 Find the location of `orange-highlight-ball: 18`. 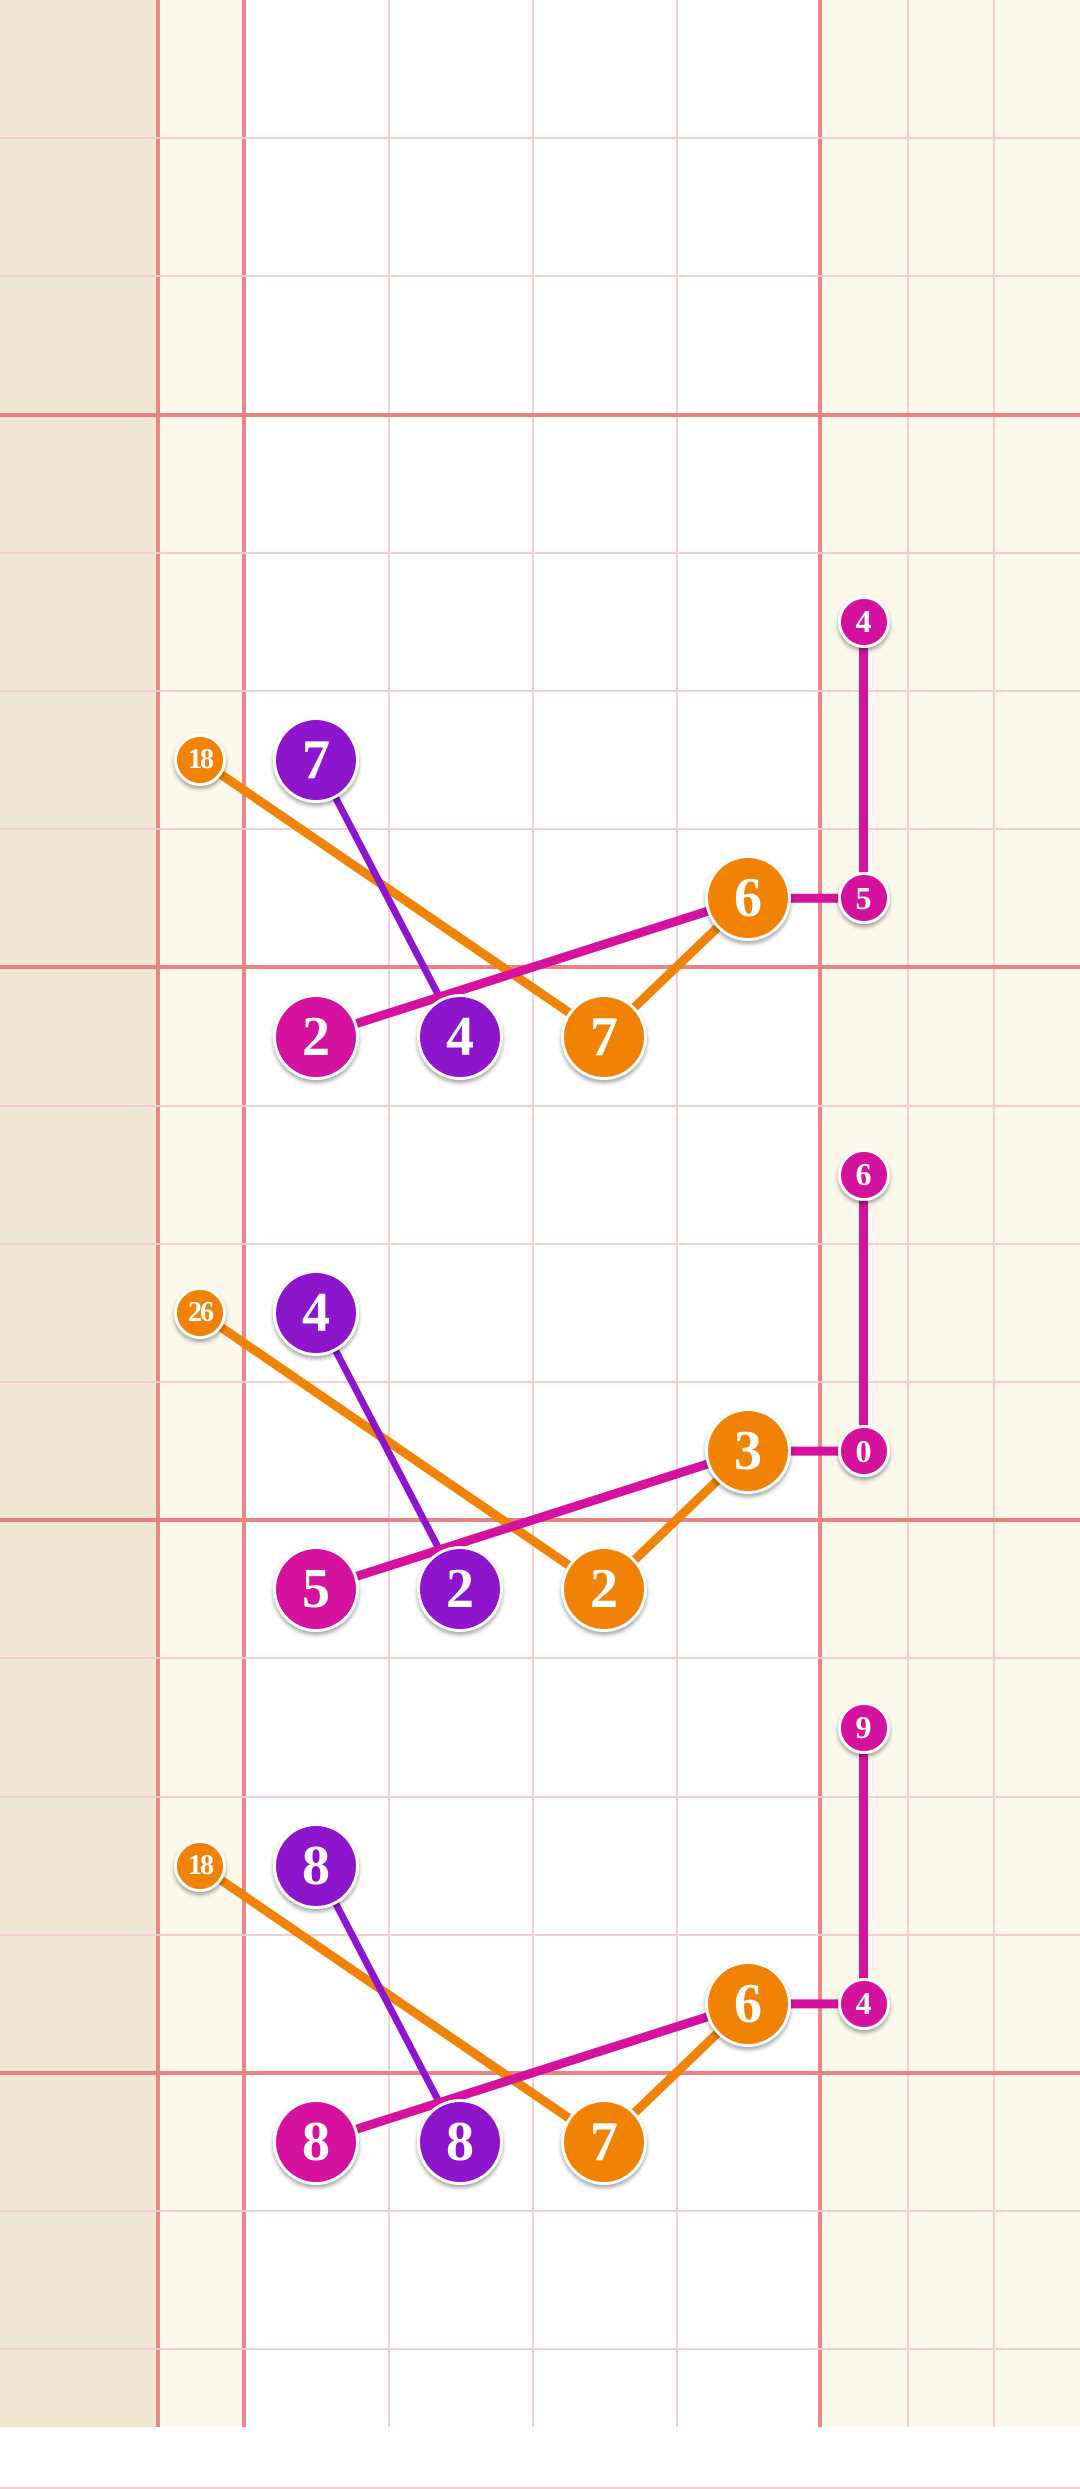

orange-highlight-ball: 18 is located at coordinates (200, 760).